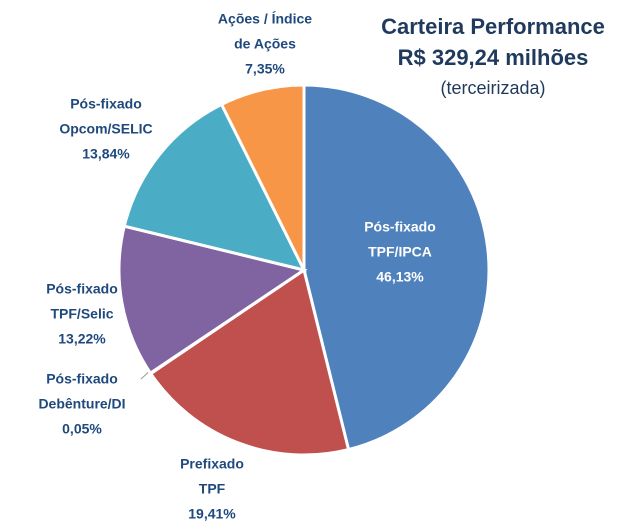  Describe the element at coordinates (400, 277) in the screenshot. I see `value-label: 46,13%` at that location.